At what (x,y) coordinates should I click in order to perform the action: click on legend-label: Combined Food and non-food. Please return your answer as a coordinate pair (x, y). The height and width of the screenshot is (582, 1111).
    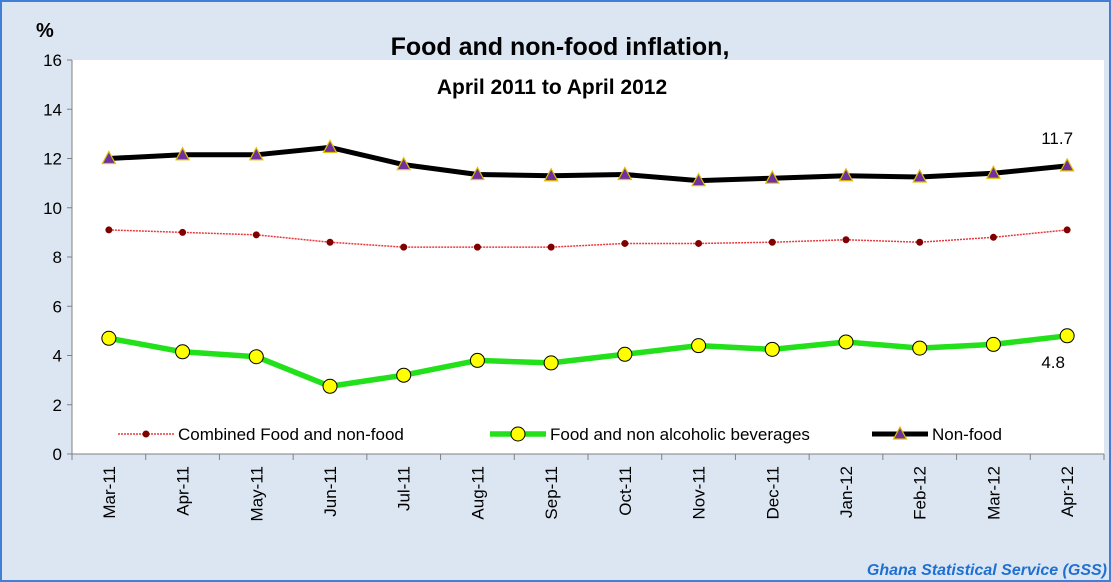
    Looking at the image, I should click on (291, 434).